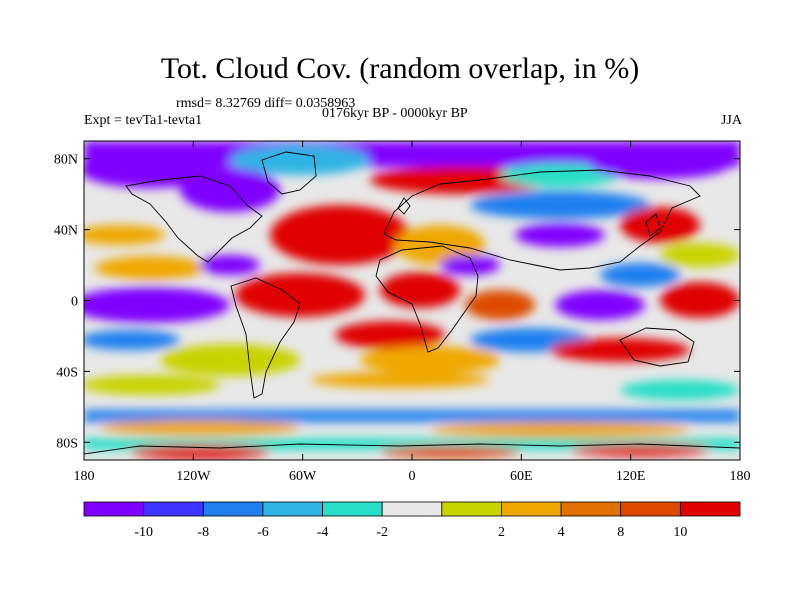  What do you see at coordinates (400, 68) in the screenshot?
I see `plot-title: Tot. Cloud Cov. (random overlap, in %)` at bounding box center [400, 68].